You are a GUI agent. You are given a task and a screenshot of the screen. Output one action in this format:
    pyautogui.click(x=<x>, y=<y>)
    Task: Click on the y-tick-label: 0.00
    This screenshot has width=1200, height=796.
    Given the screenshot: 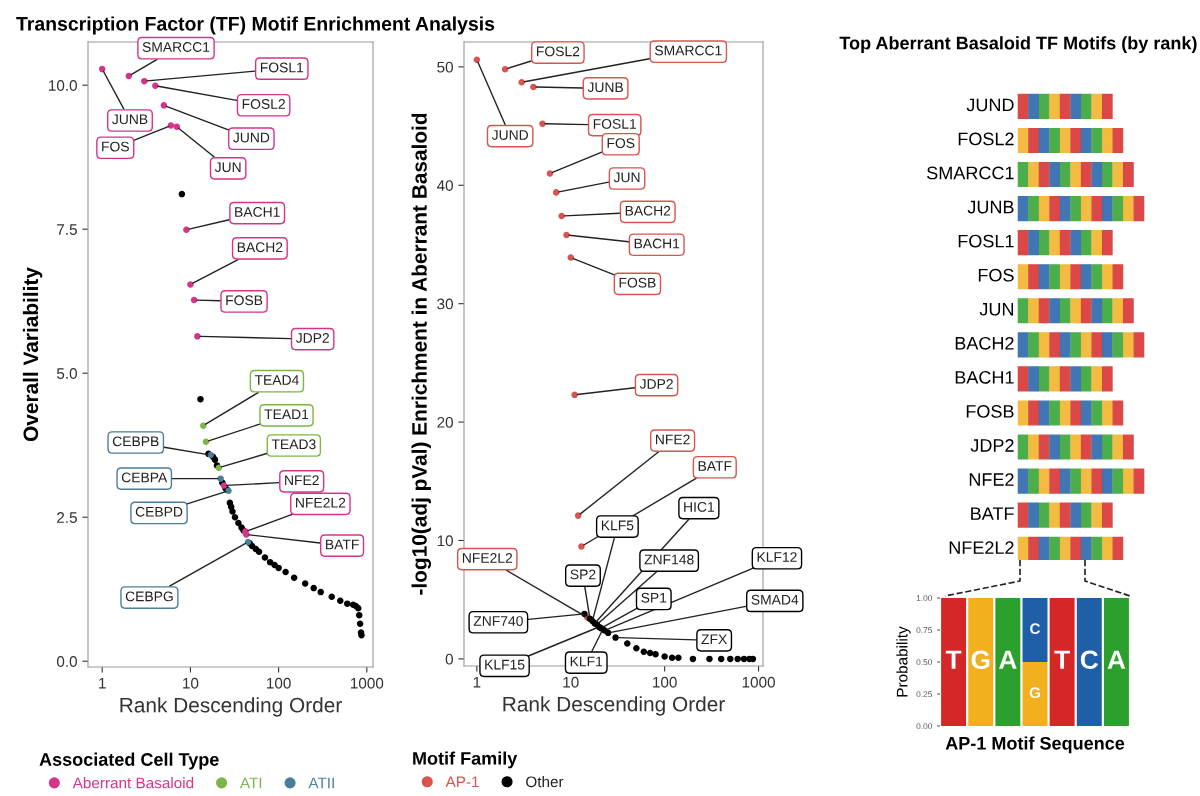 What is the action you would take?
    pyautogui.click(x=924, y=726)
    